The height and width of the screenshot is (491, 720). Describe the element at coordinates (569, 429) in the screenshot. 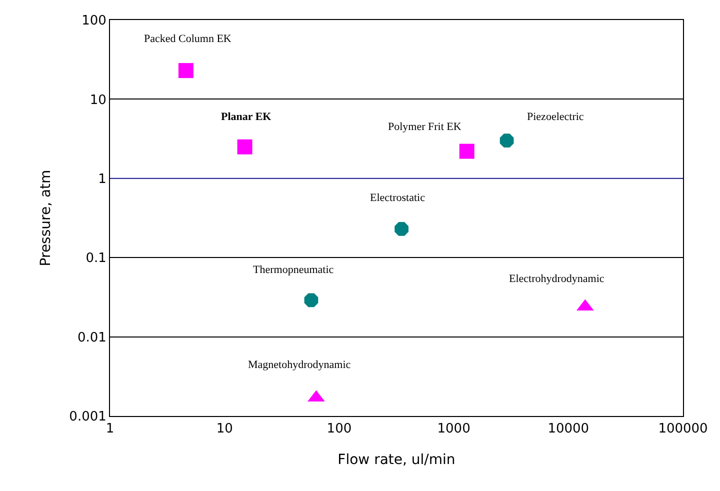

I see `x-tick-label: 10000` at that location.